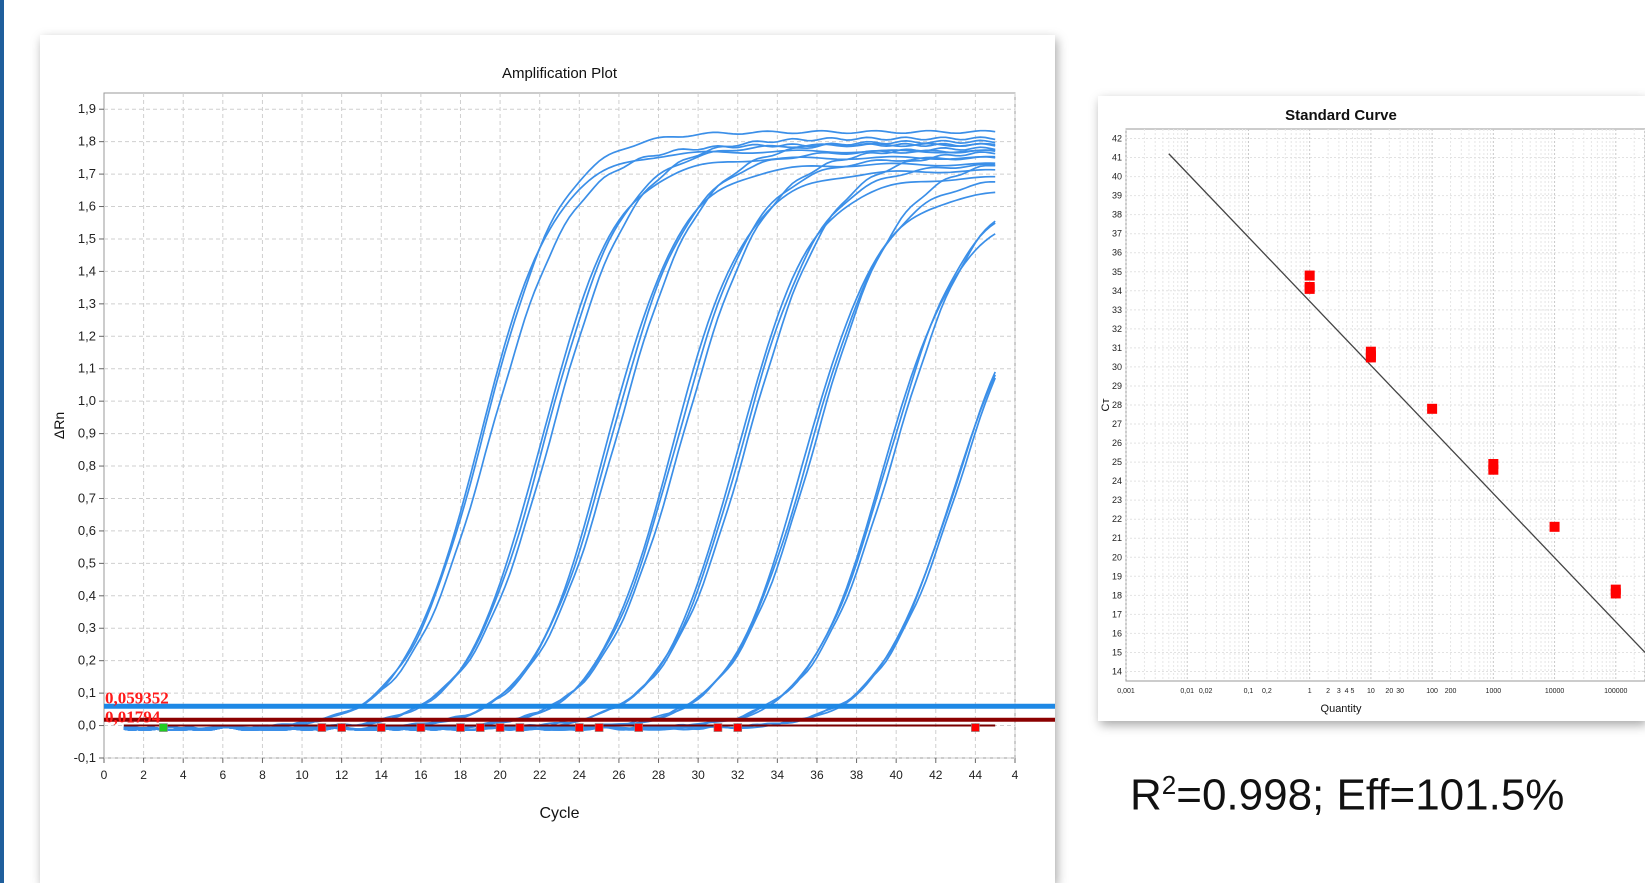 The image size is (1645, 883). Describe the element at coordinates (1117, 595) in the screenshot. I see `y-tick-label: 18` at that location.